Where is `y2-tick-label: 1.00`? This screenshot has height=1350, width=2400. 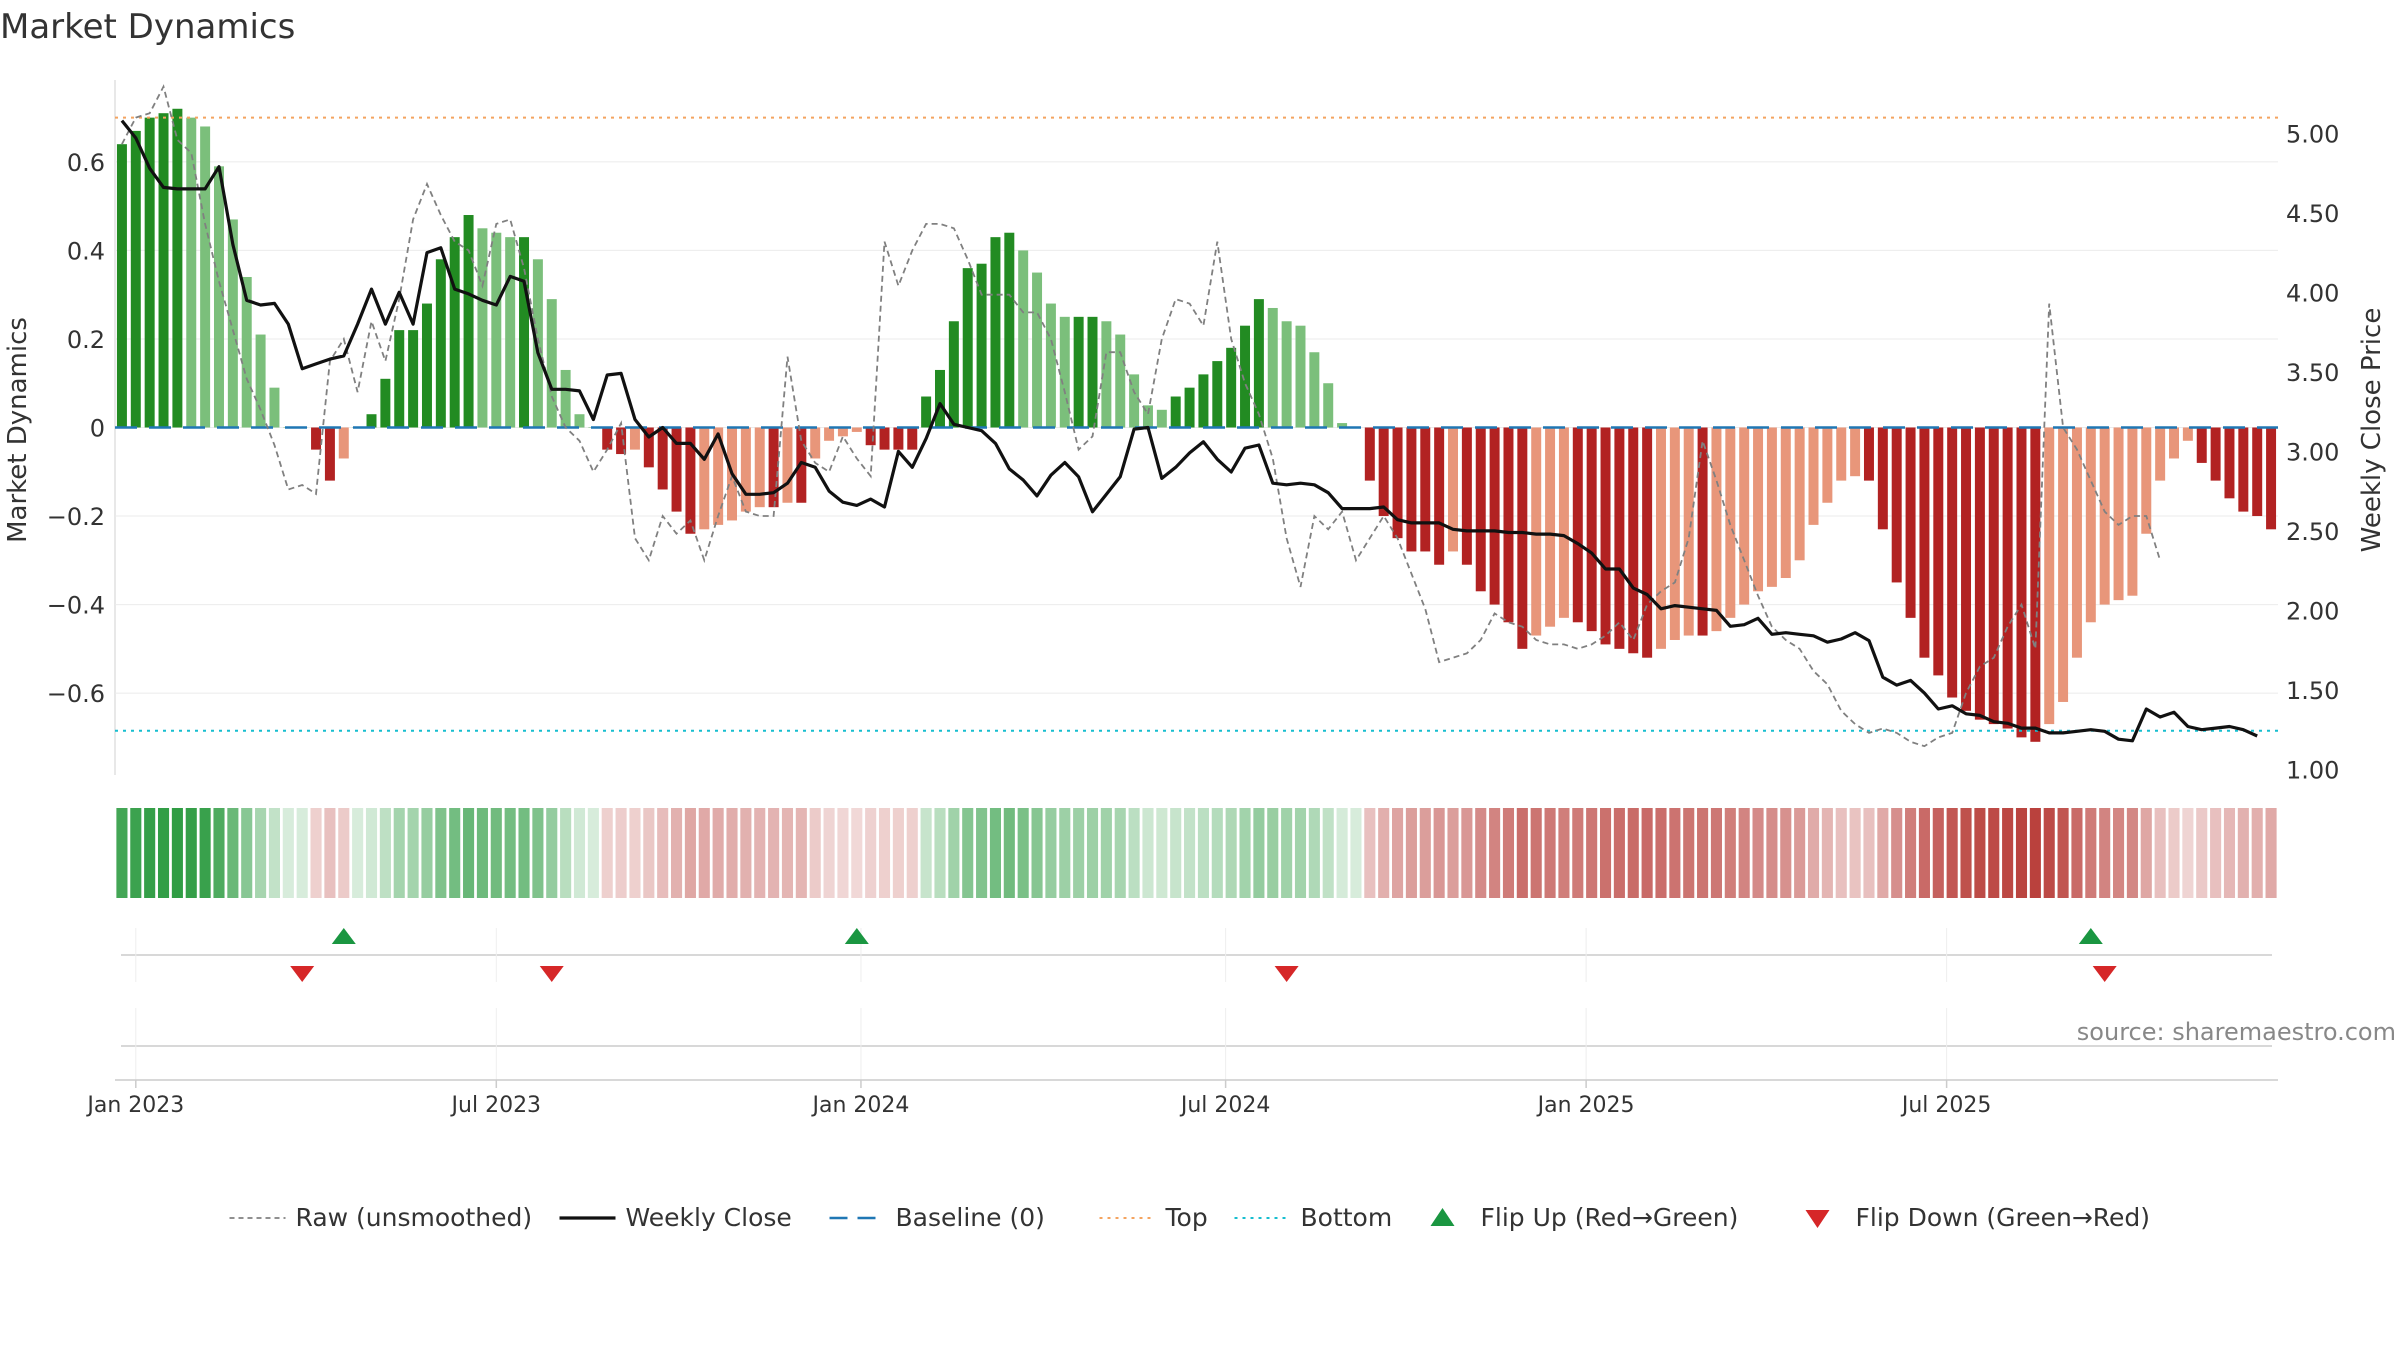 y2-tick-label: 1.00 is located at coordinates (2312, 770).